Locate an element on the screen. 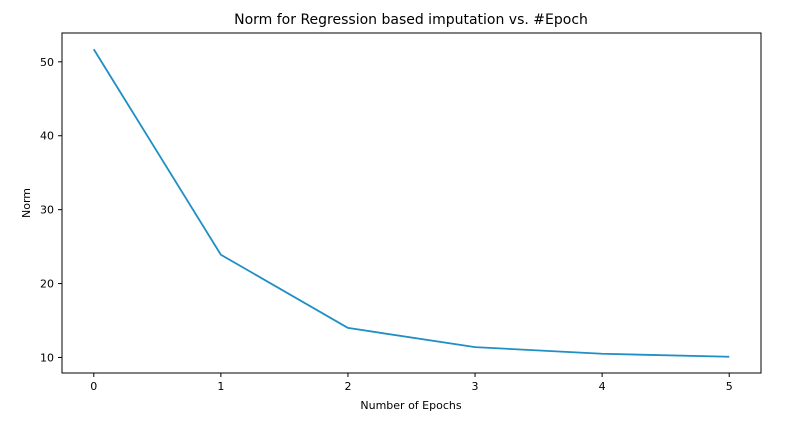  y-axis: 10 20 30 40 50 is located at coordinates (51, 210).